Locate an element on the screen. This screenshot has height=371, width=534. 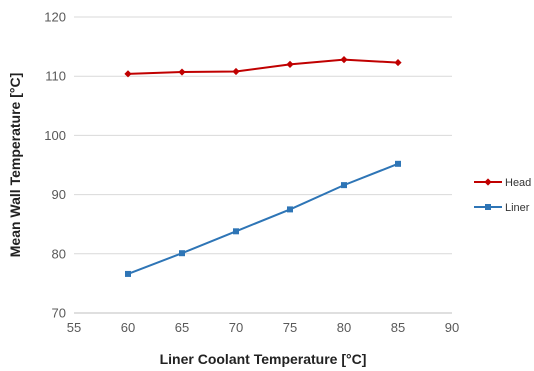
legend-label-liner: Liner is located at coordinates (517, 208).